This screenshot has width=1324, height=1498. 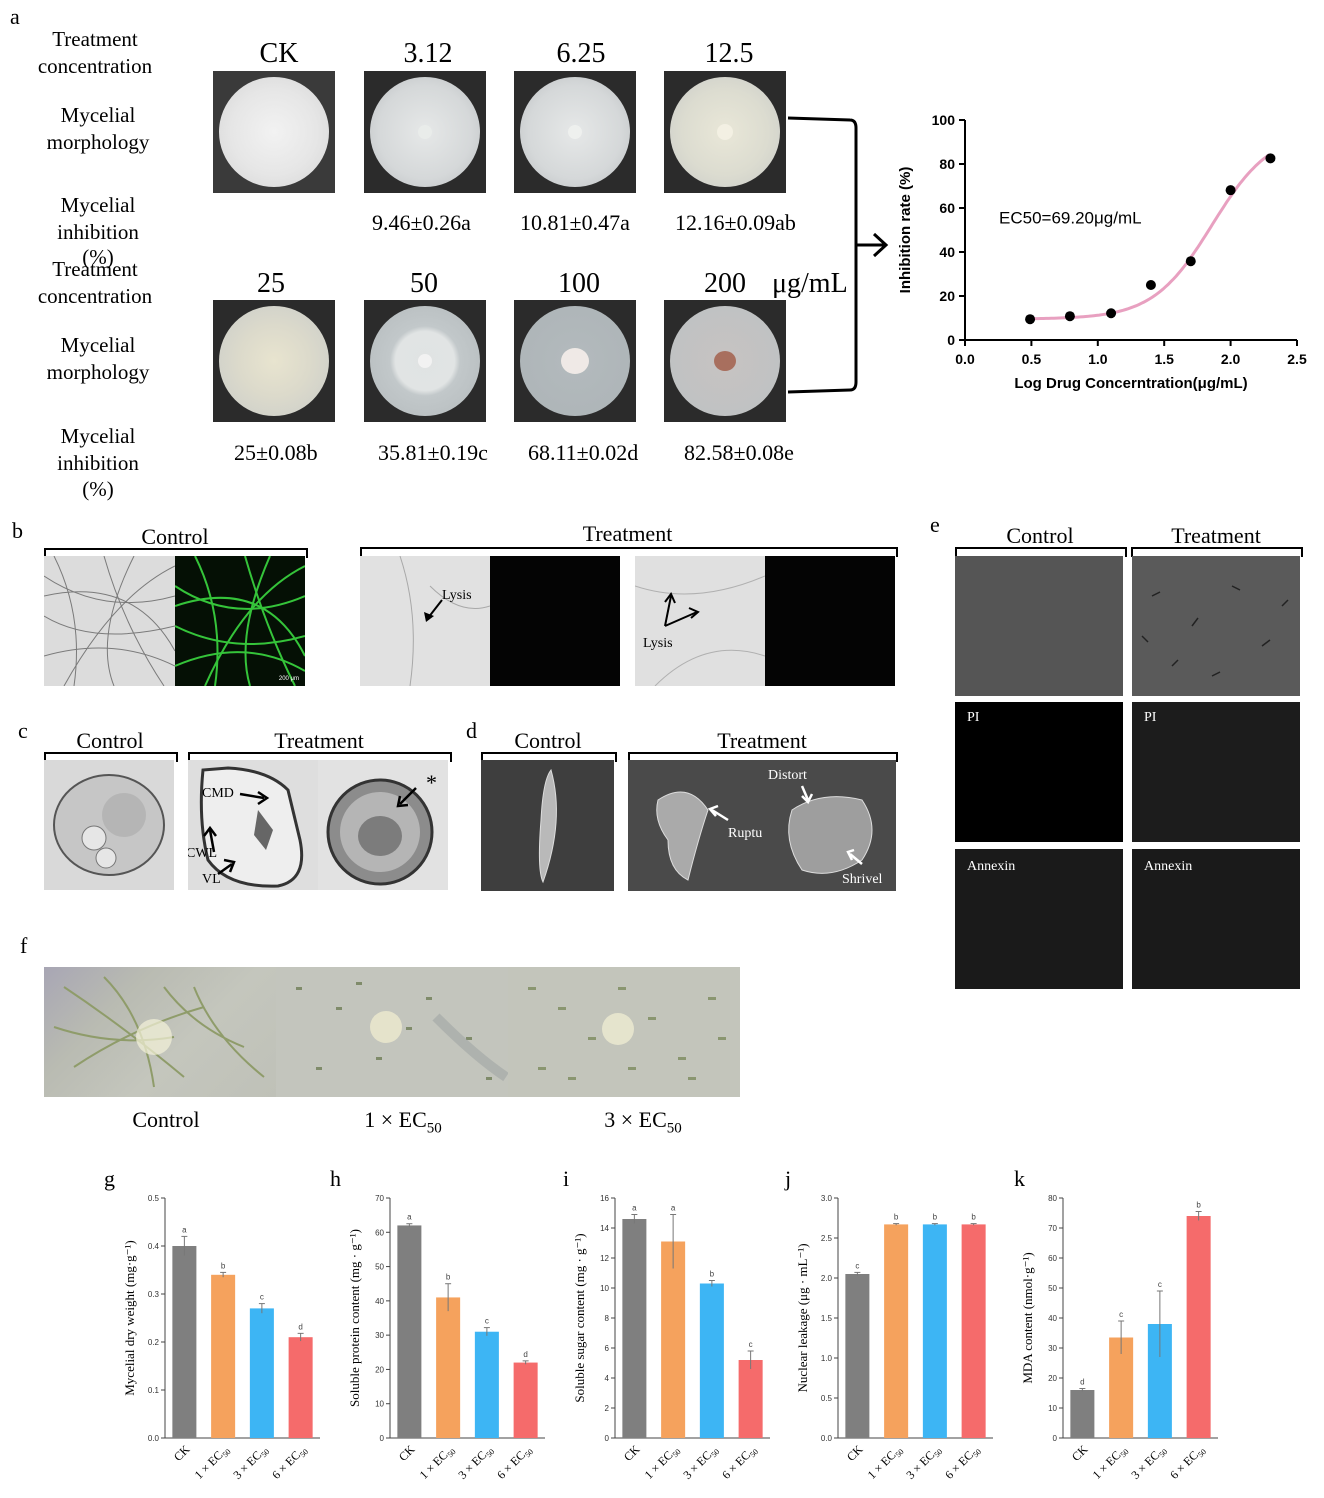 I want to click on x-tick-label: 1.5, so click(x=1164, y=359).